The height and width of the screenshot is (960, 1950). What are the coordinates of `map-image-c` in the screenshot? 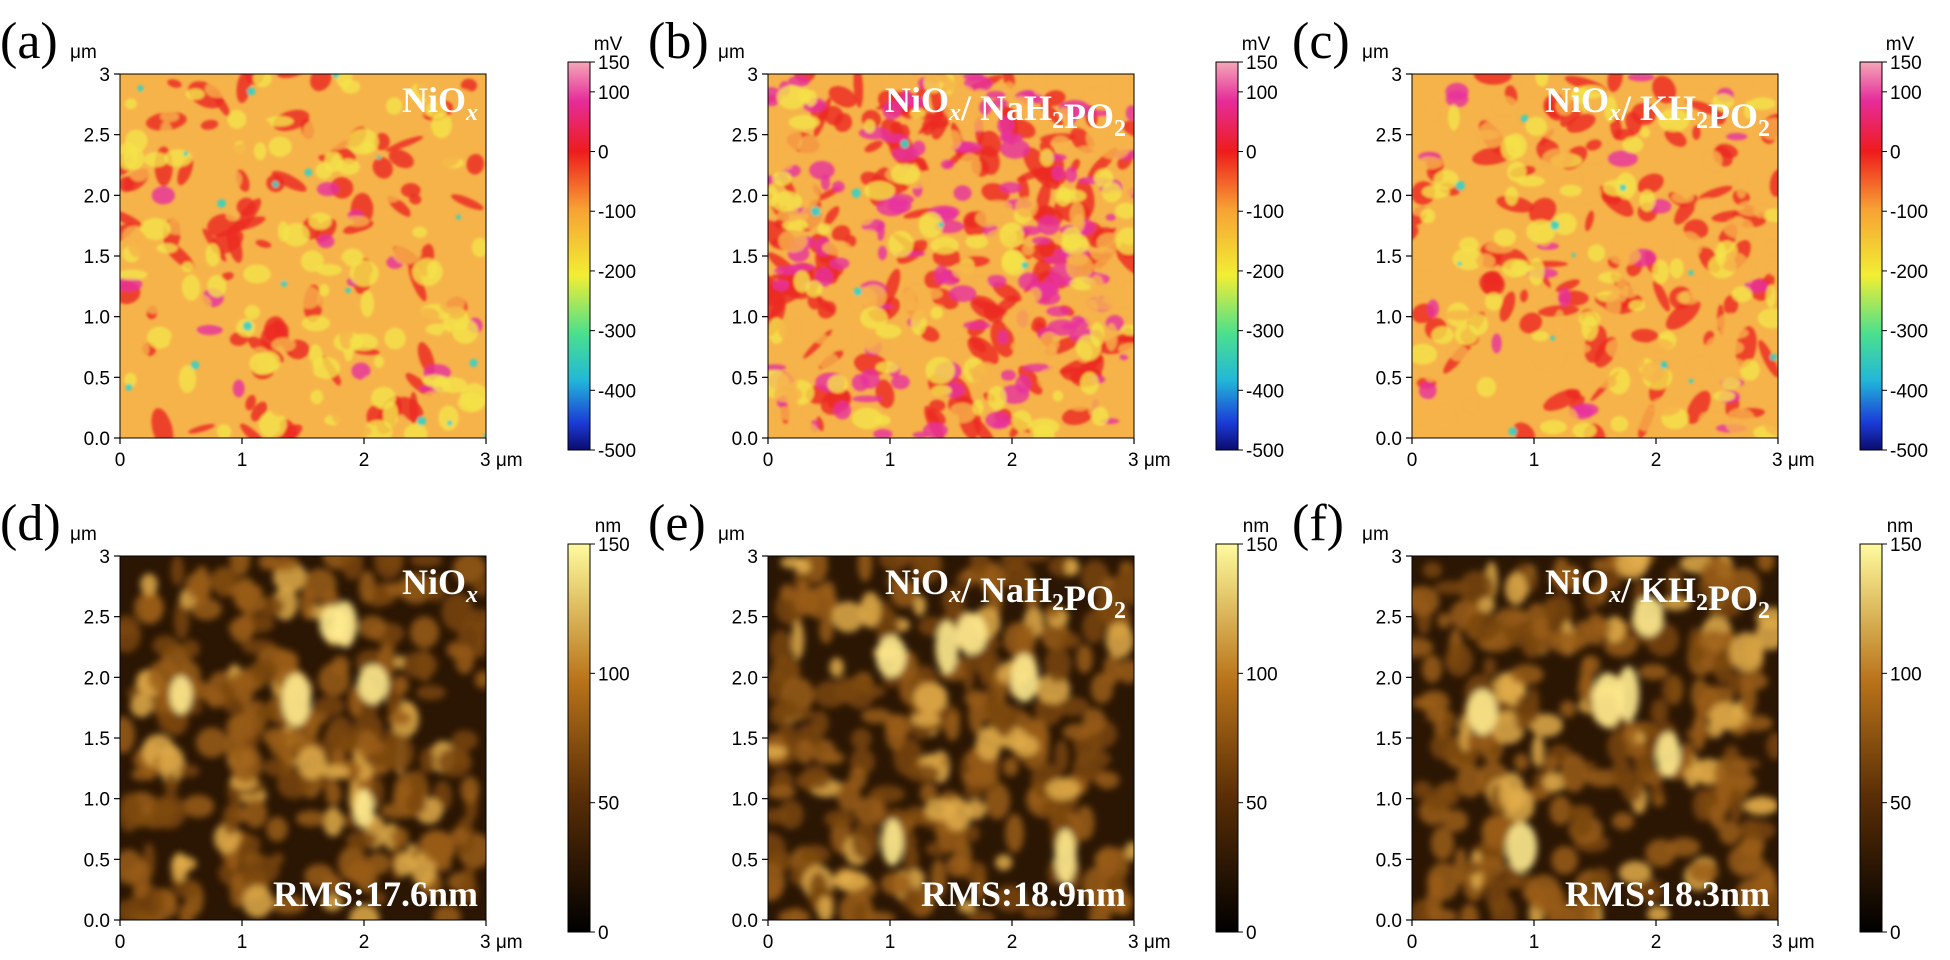 It's located at (1595, 256).